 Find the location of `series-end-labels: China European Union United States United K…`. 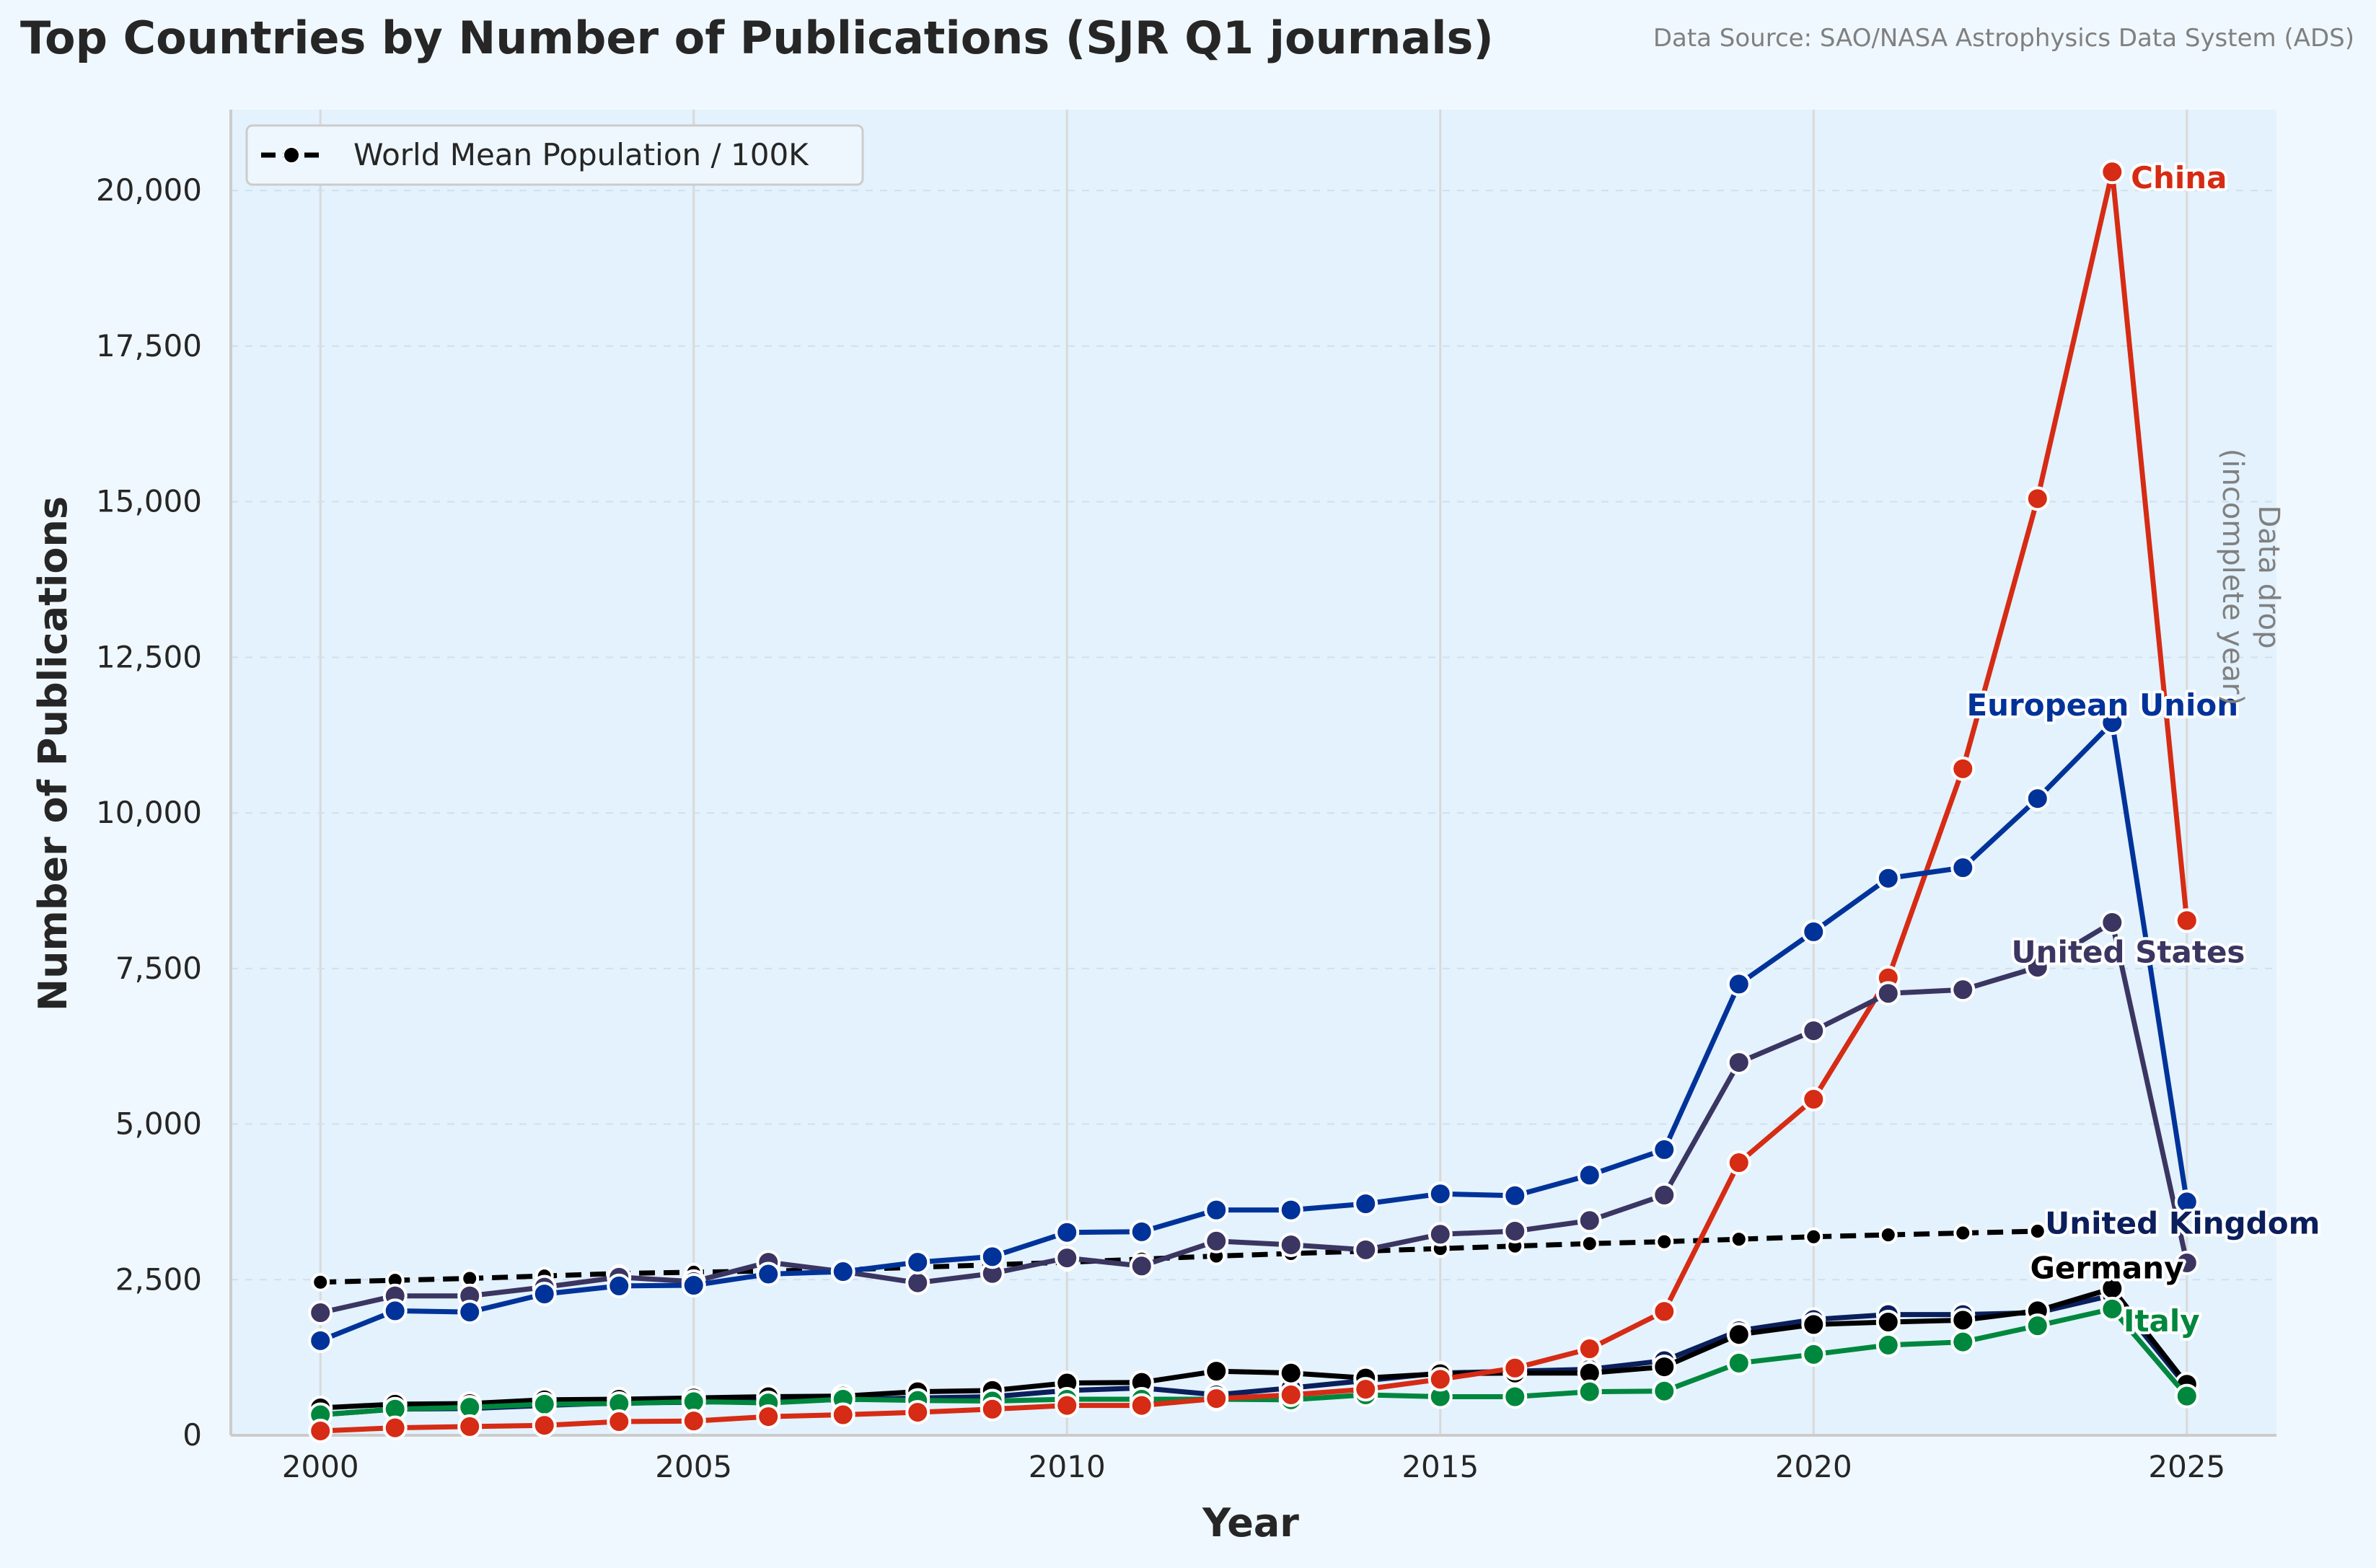

series-end-labels: China European Union United States United K… is located at coordinates (2143, 750).